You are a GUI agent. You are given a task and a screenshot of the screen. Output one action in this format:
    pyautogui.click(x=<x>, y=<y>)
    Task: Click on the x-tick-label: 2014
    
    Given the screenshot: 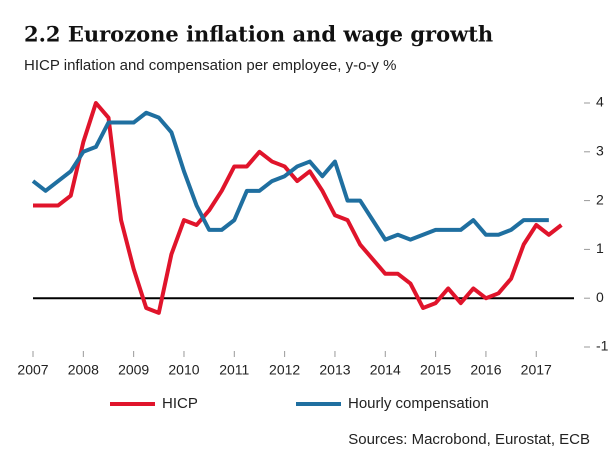 What is the action you would take?
    pyautogui.click(x=385, y=370)
    